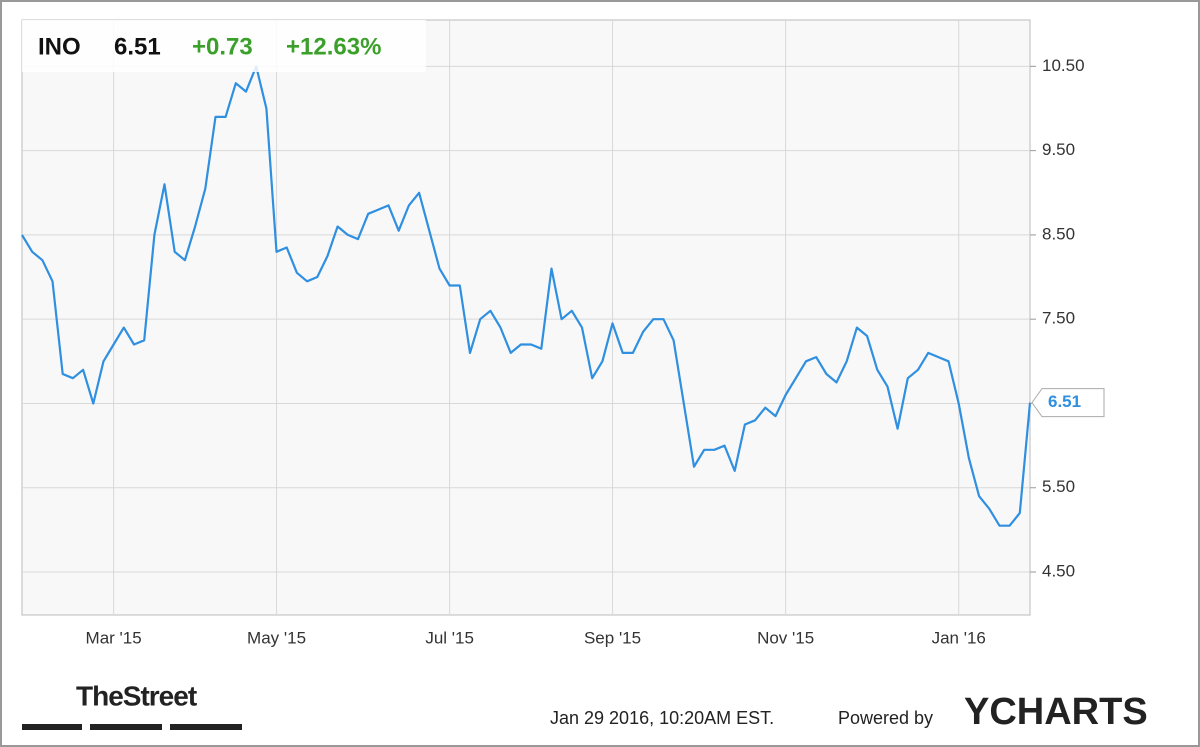  Describe the element at coordinates (59, 46) in the screenshot. I see `symbol: INO` at that location.